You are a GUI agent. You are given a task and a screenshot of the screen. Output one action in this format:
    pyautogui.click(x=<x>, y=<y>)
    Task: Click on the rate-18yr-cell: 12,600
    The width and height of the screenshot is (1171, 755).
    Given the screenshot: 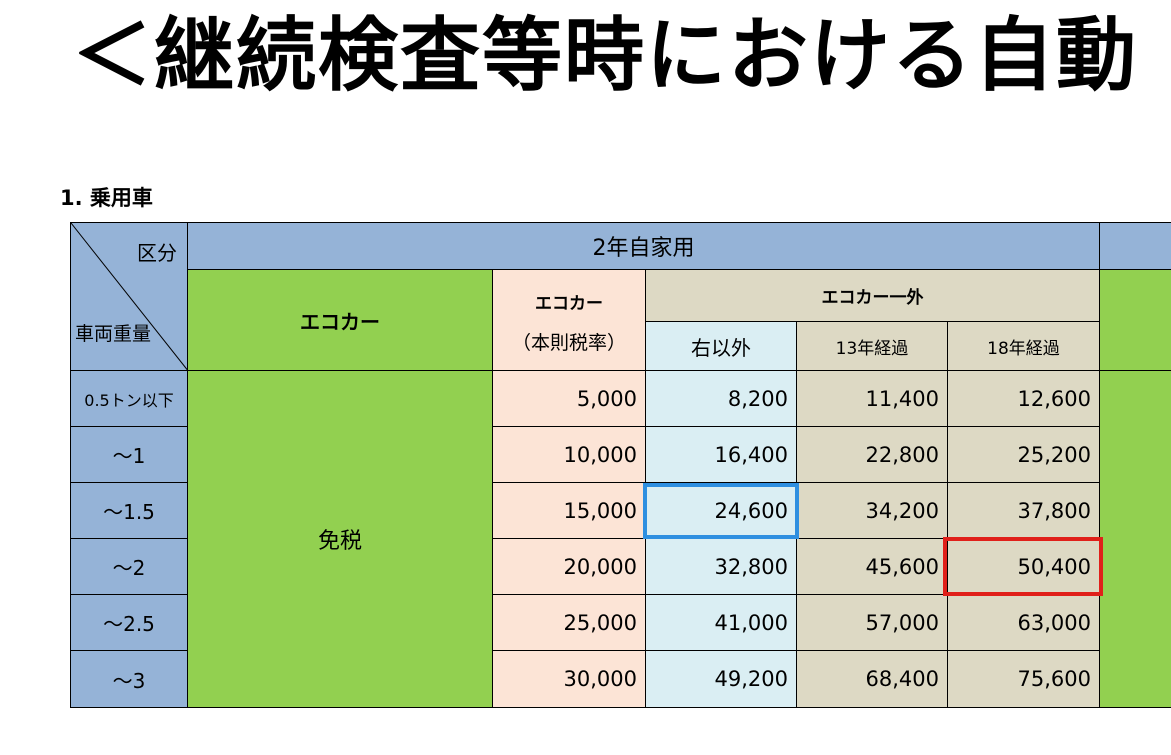 What is the action you would take?
    pyautogui.click(x=1023, y=398)
    